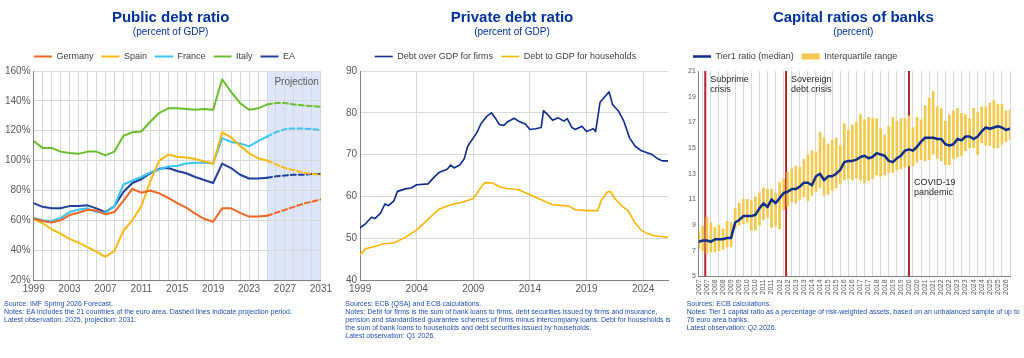 Image resolution: width=1024 pixels, height=358 pixels. I want to click on y-tick-label: 60%, so click(20, 220).